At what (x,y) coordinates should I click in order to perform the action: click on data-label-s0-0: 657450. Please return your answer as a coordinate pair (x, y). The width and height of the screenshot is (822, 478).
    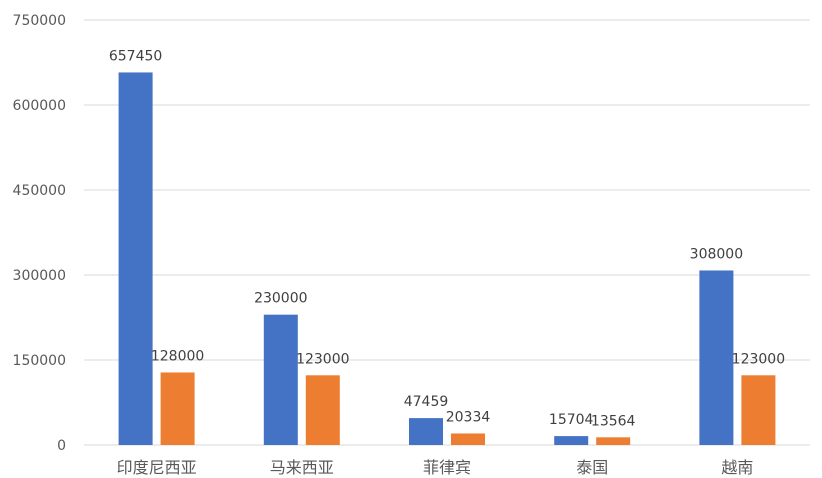
    Looking at the image, I should click on (135, 56).